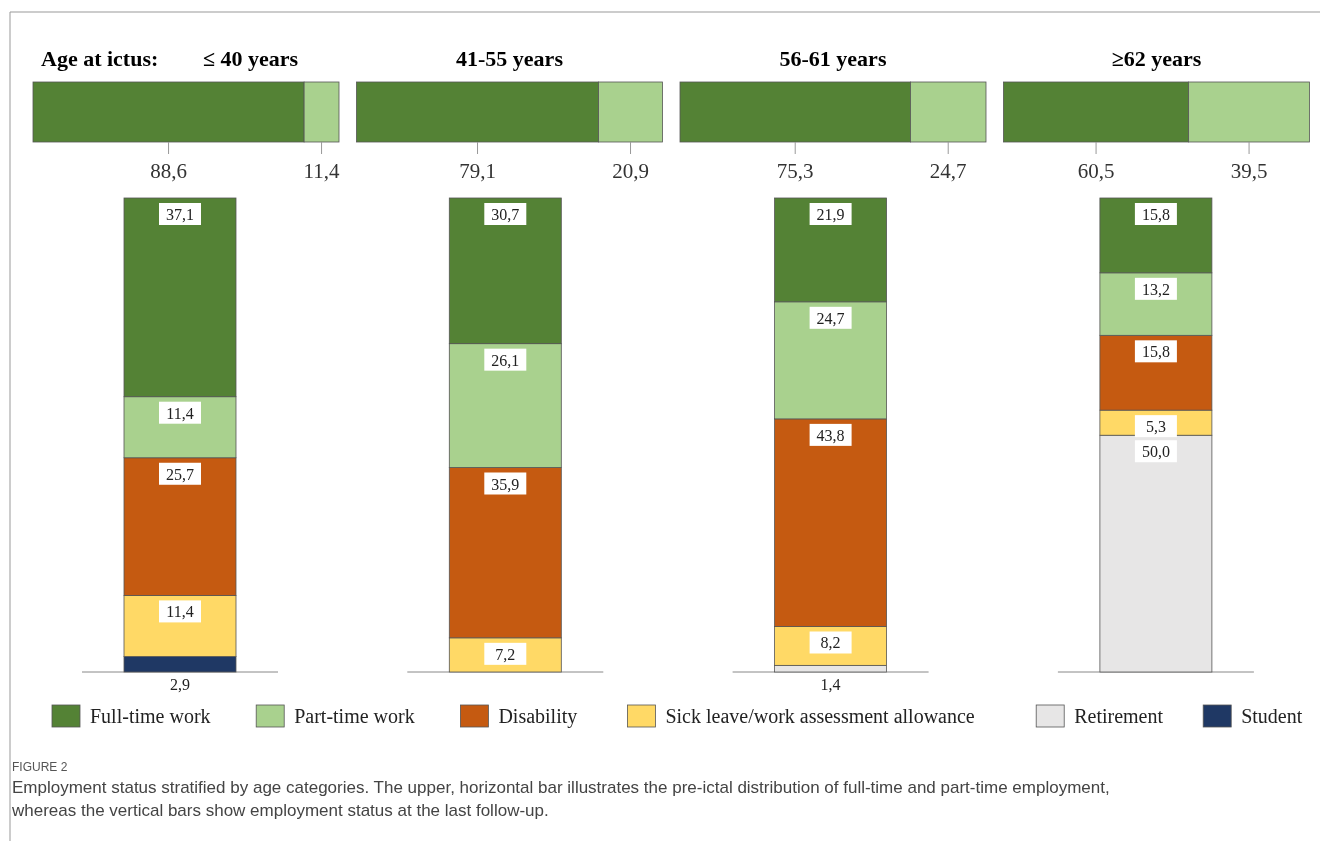 The width and height of the screenshot is (1320, 841). I want to click on legend-label: Part-time work, so click(354, 716).